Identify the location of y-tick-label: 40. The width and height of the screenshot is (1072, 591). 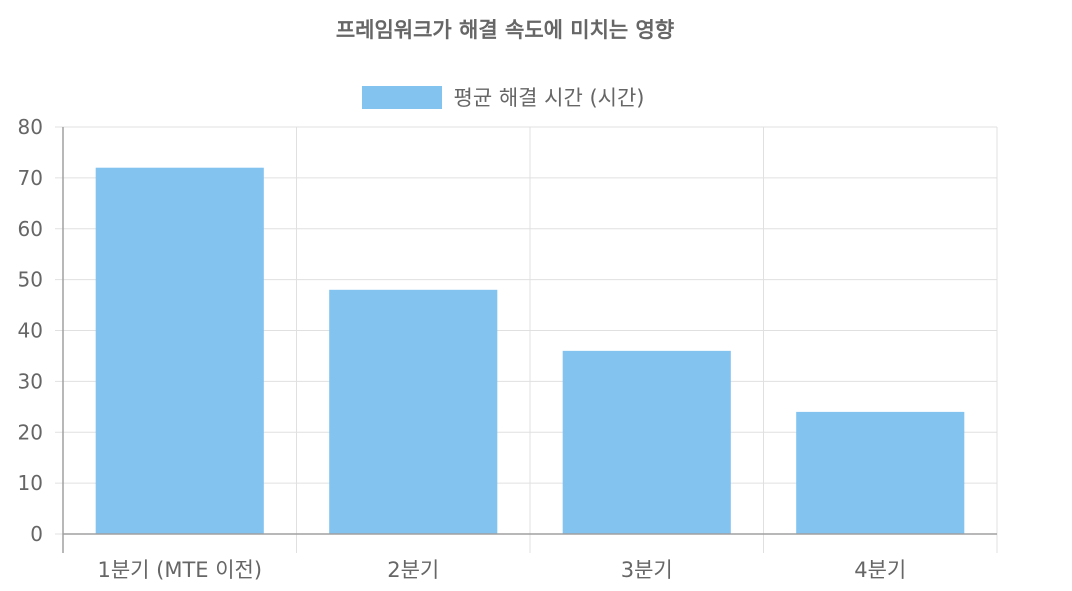
(30, 331).